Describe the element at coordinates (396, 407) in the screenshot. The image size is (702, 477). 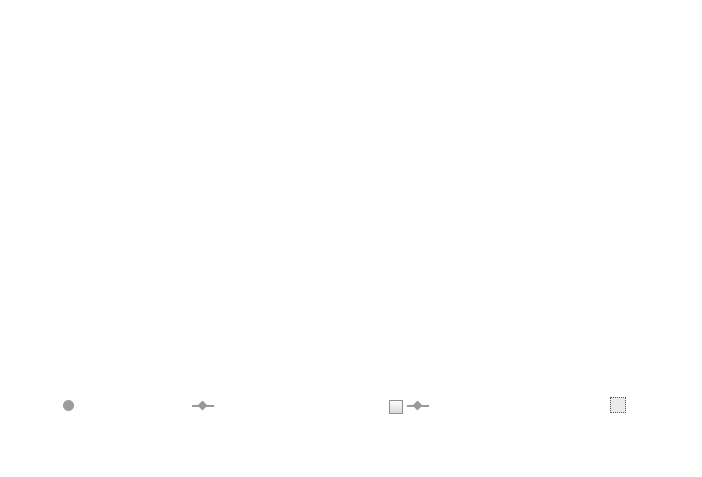
I see `seven-day-average-checkbox` at that location.